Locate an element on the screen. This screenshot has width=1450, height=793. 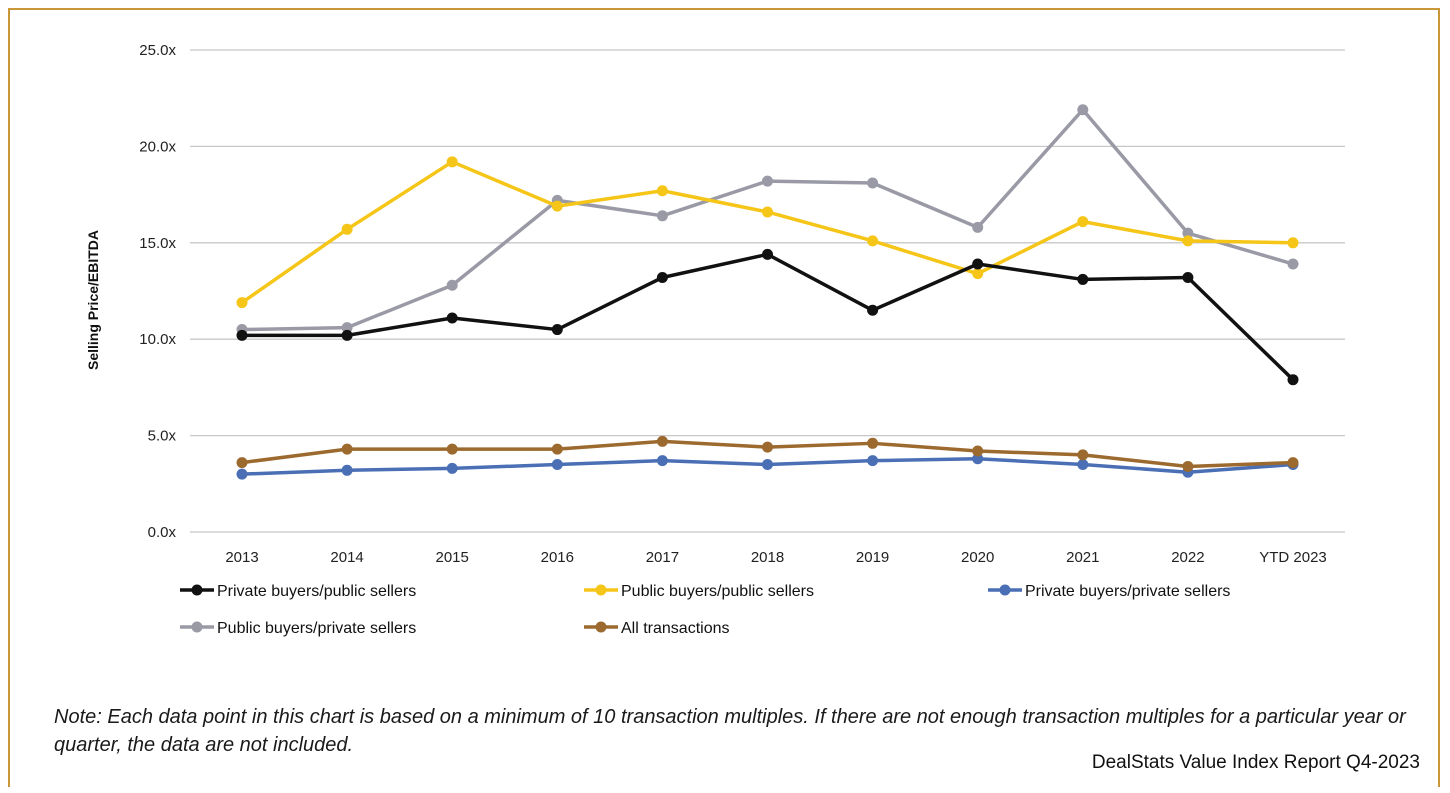
legend-label: All transactions is located at coordinates (675, 628).